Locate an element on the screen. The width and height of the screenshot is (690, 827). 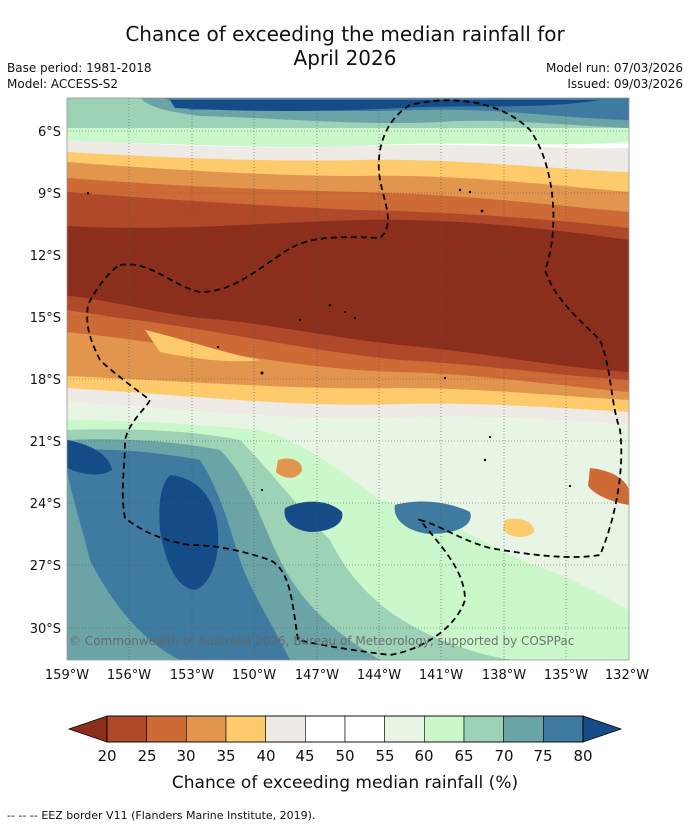
colorbar-arrow-low is located at coordinates (87, 729).